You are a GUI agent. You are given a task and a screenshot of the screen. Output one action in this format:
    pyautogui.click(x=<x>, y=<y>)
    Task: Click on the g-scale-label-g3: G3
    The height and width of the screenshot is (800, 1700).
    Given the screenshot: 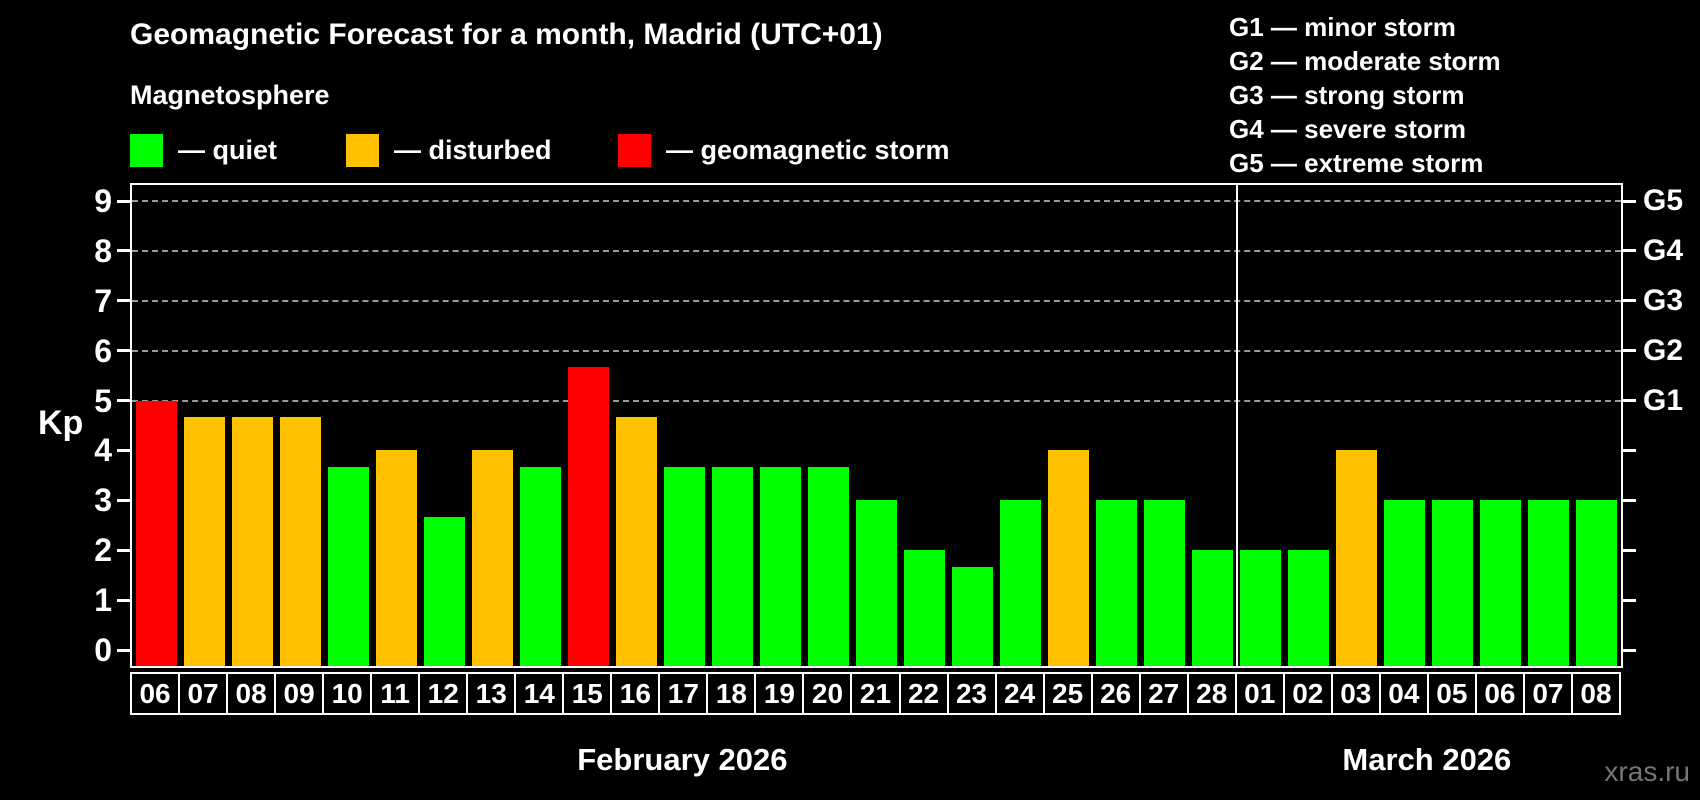 What is the action you would take?
    pyautogui.click(x=1663, y=300)
    